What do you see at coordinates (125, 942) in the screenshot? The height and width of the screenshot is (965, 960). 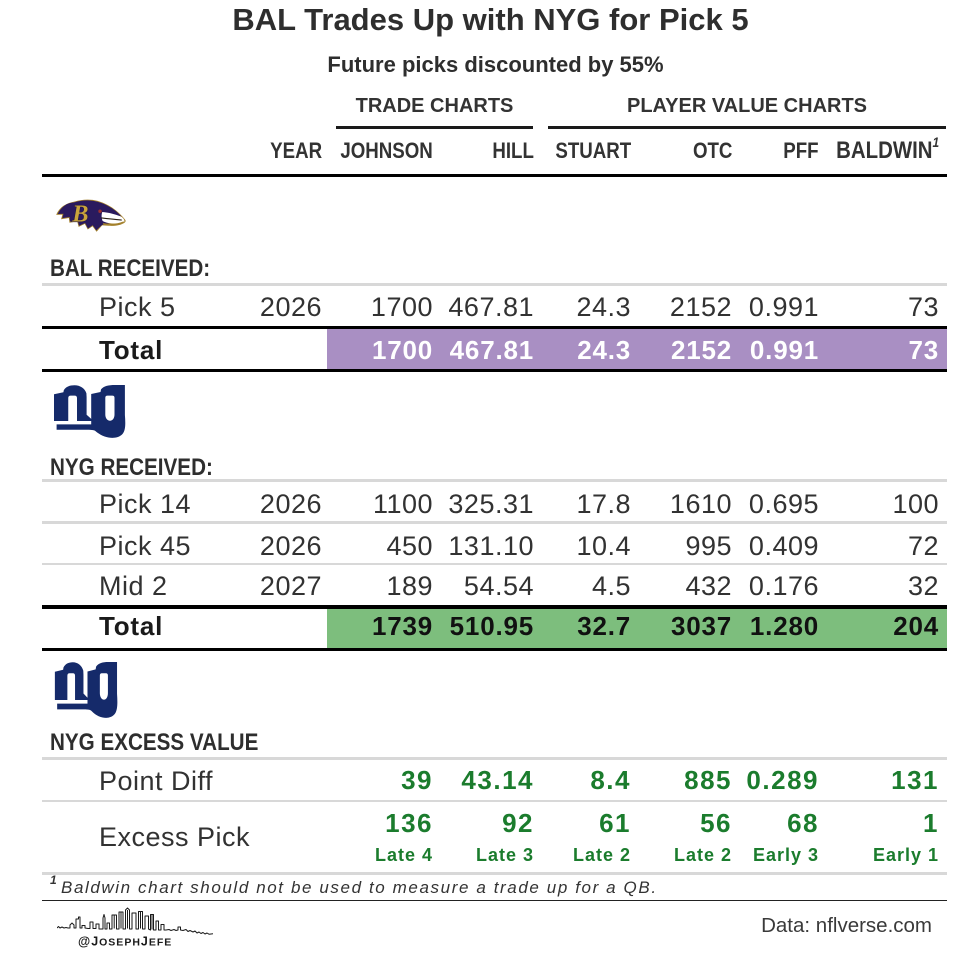 I see `svg-text: @JOSEPHJEFE` at bounding box center [125, 942].